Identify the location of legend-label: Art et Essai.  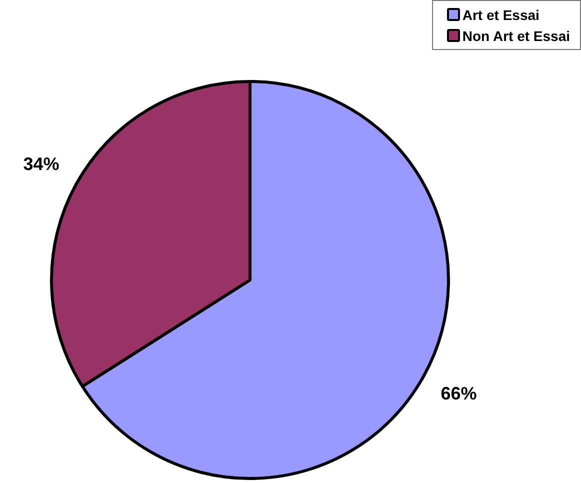
(501, 14).